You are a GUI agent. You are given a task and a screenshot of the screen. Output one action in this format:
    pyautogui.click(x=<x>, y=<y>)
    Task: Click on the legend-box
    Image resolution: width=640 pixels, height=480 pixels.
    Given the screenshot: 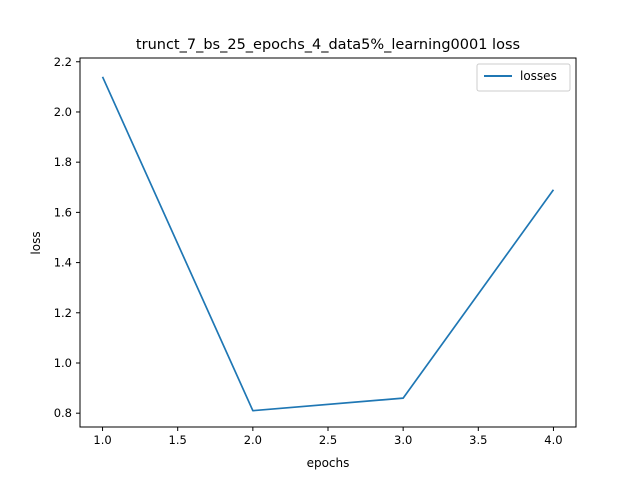 What is the action you would take?
    pyautogui.click(x=523, y=77)
    